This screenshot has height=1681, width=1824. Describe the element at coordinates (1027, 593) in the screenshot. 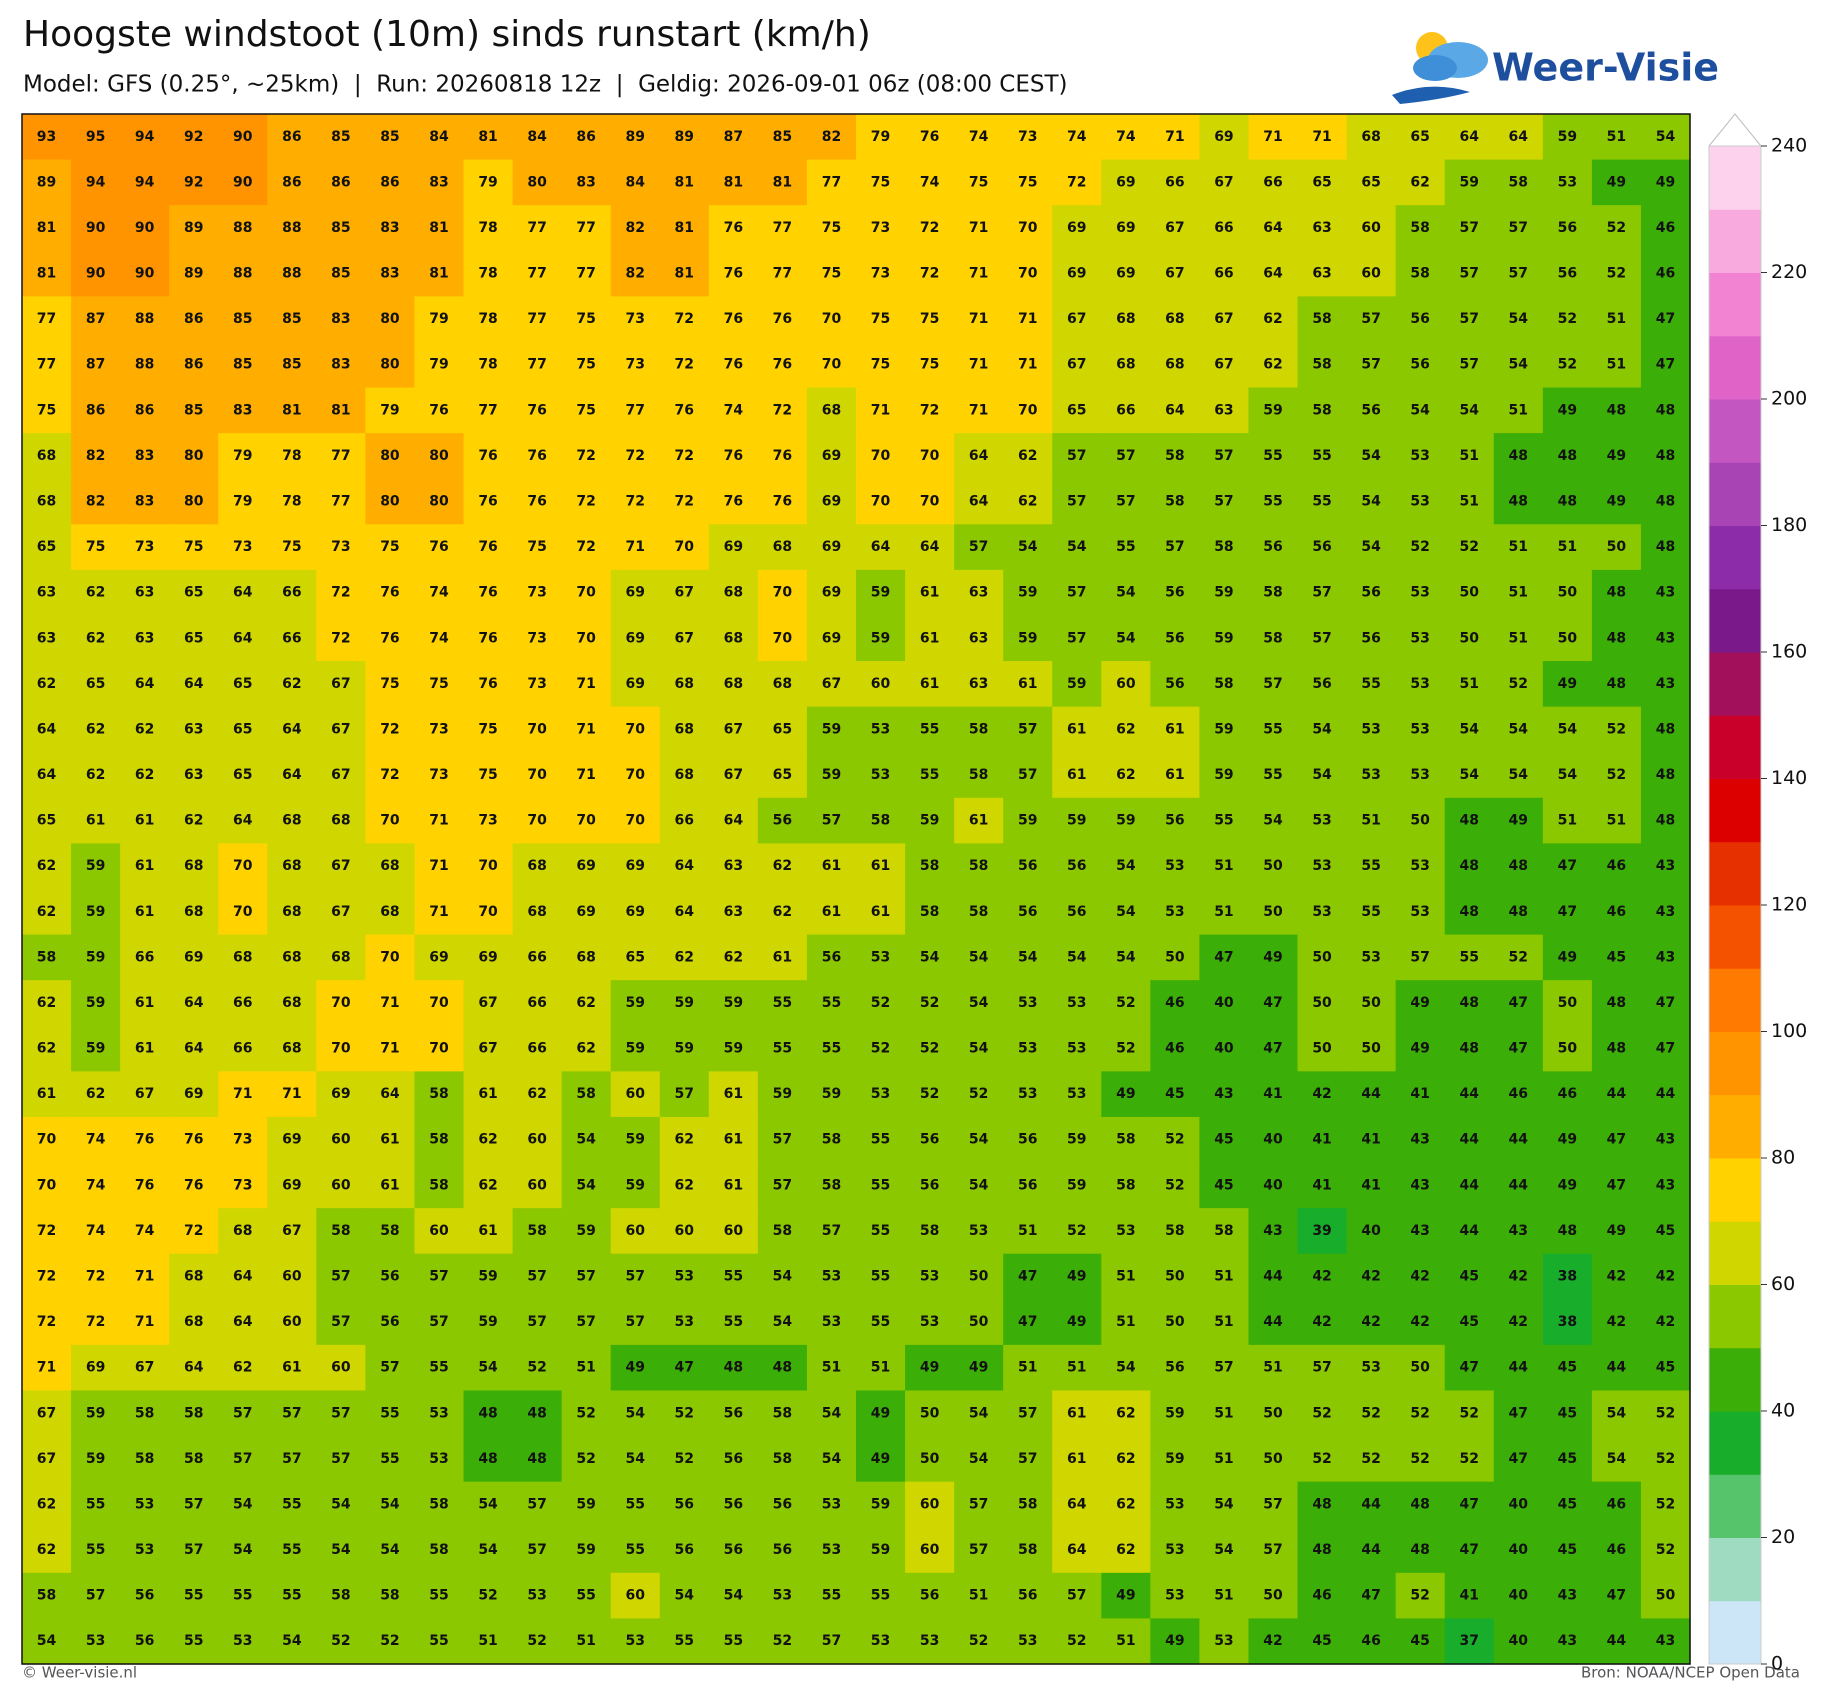

I see `cell-label: 59` at that location.